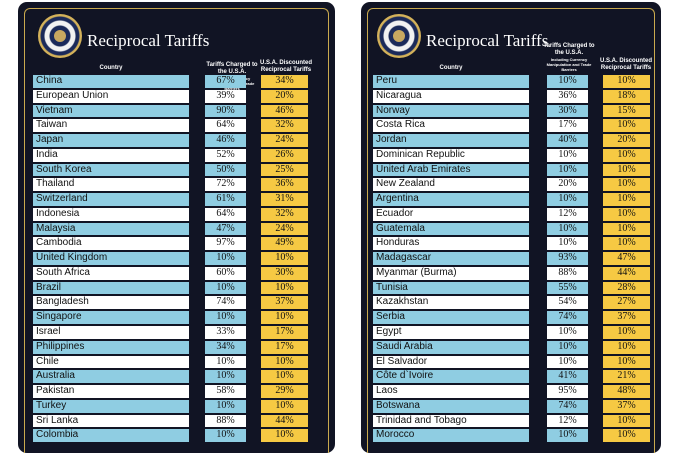 The height and width of the screenshot is (453, 680). What do you see at coordinates (567, 303) in the screenshot?
I see `tariff-charged-cell: 54%` at bounding box center [567, 303].